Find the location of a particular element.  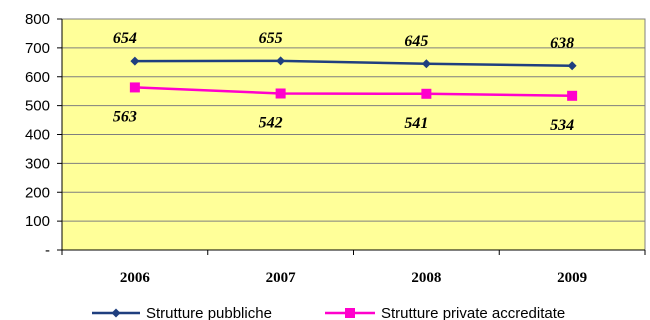

data-label: 638 is located at coordinates (562, 43).